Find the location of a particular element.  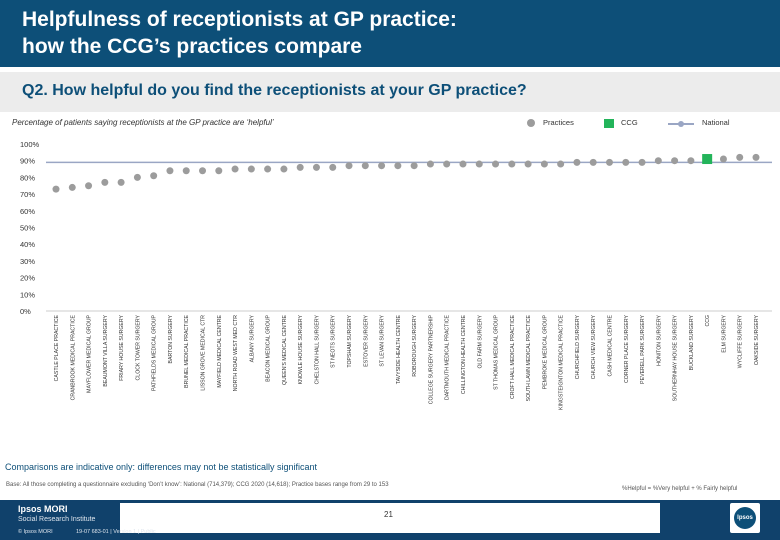

job-number-text: 19-07 683-01 | Version 1 | Public is located at coordinates (116, 532).